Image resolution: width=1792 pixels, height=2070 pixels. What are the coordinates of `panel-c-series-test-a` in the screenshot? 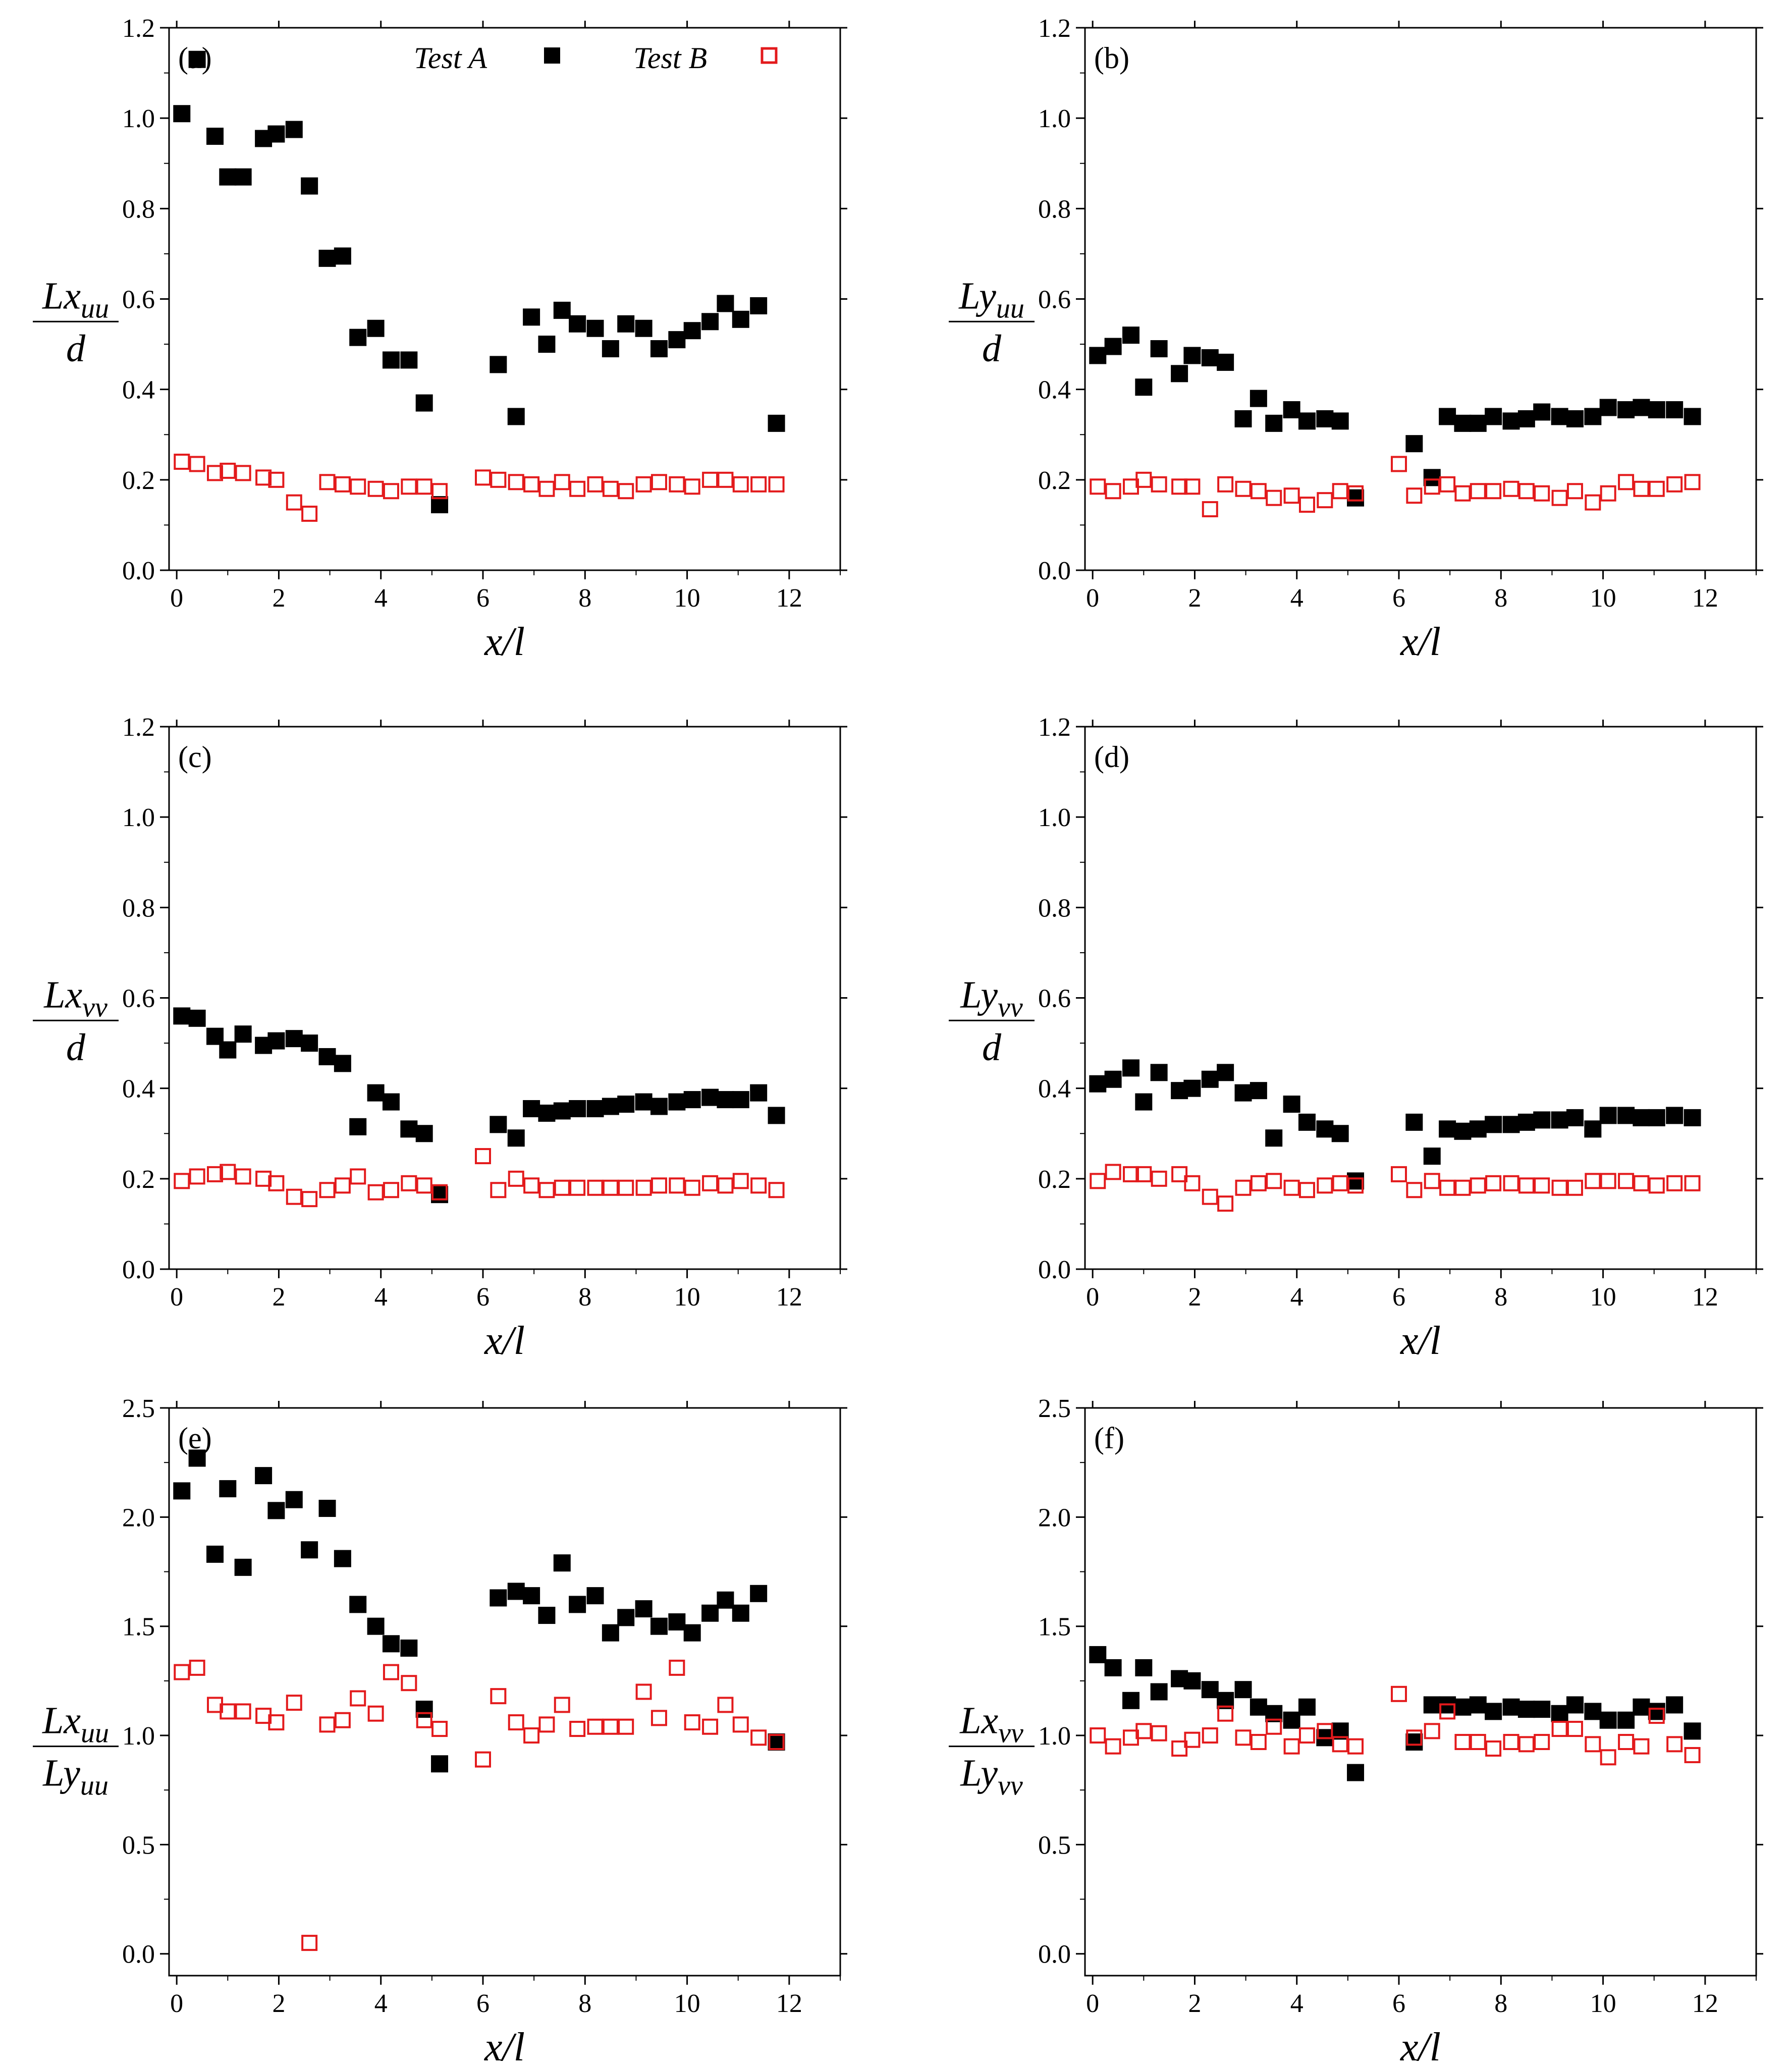 It's located at (479, 1105).